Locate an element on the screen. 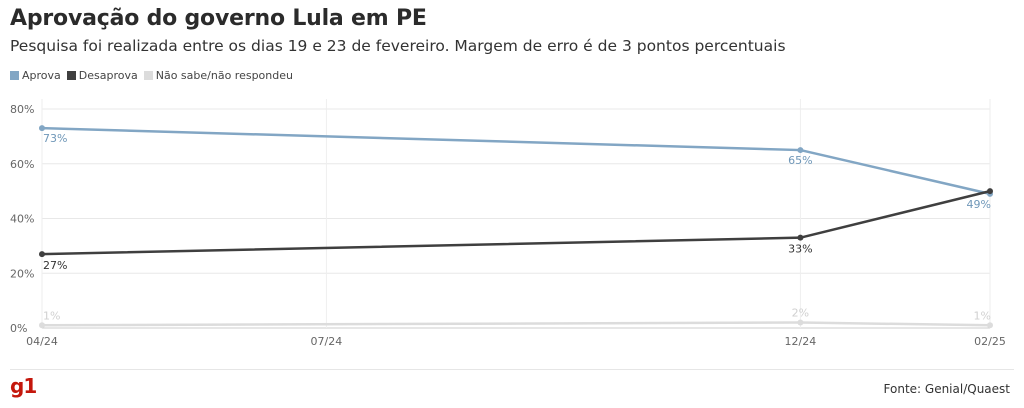  legend-item-desaprova: Desaprova is located at coordinates (102, 75).